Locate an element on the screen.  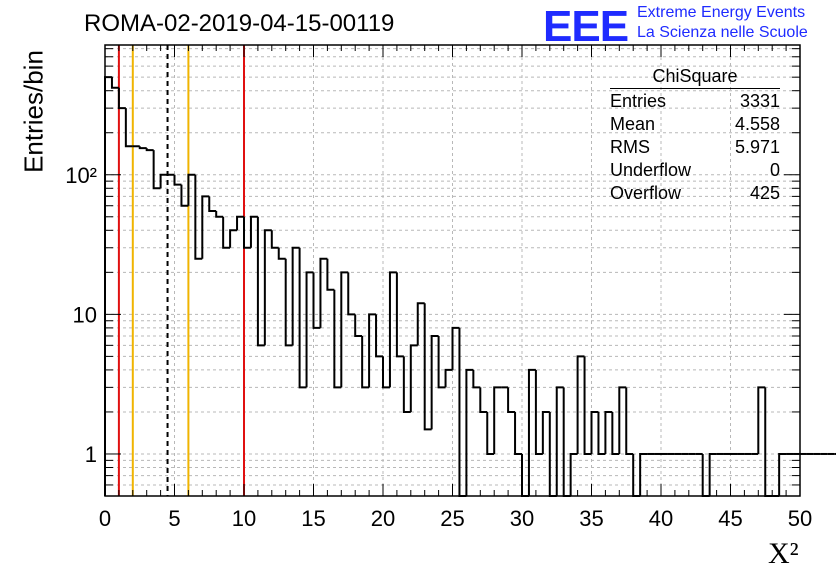
x-tick-label: 15 is located at coordinates (313, 518).